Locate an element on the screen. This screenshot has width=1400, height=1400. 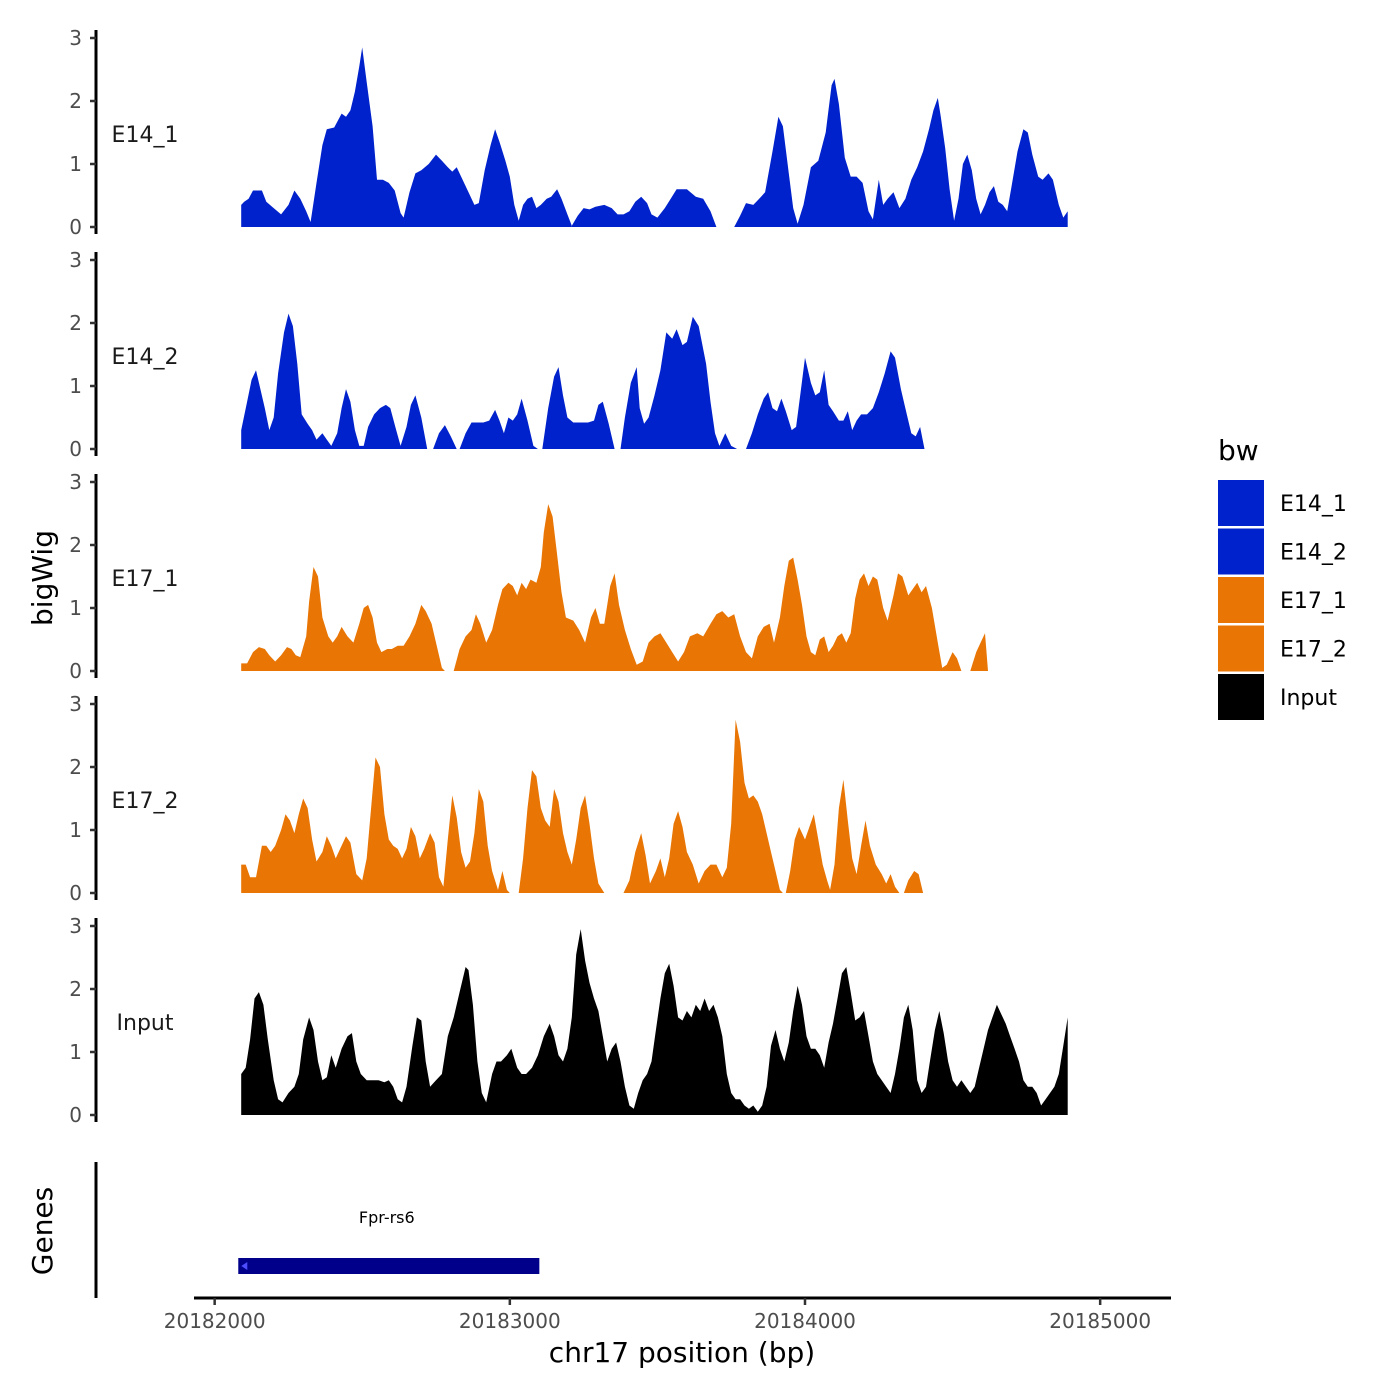
legend-label-e14-1: E14_1 is located at coordinates (1313, 504).